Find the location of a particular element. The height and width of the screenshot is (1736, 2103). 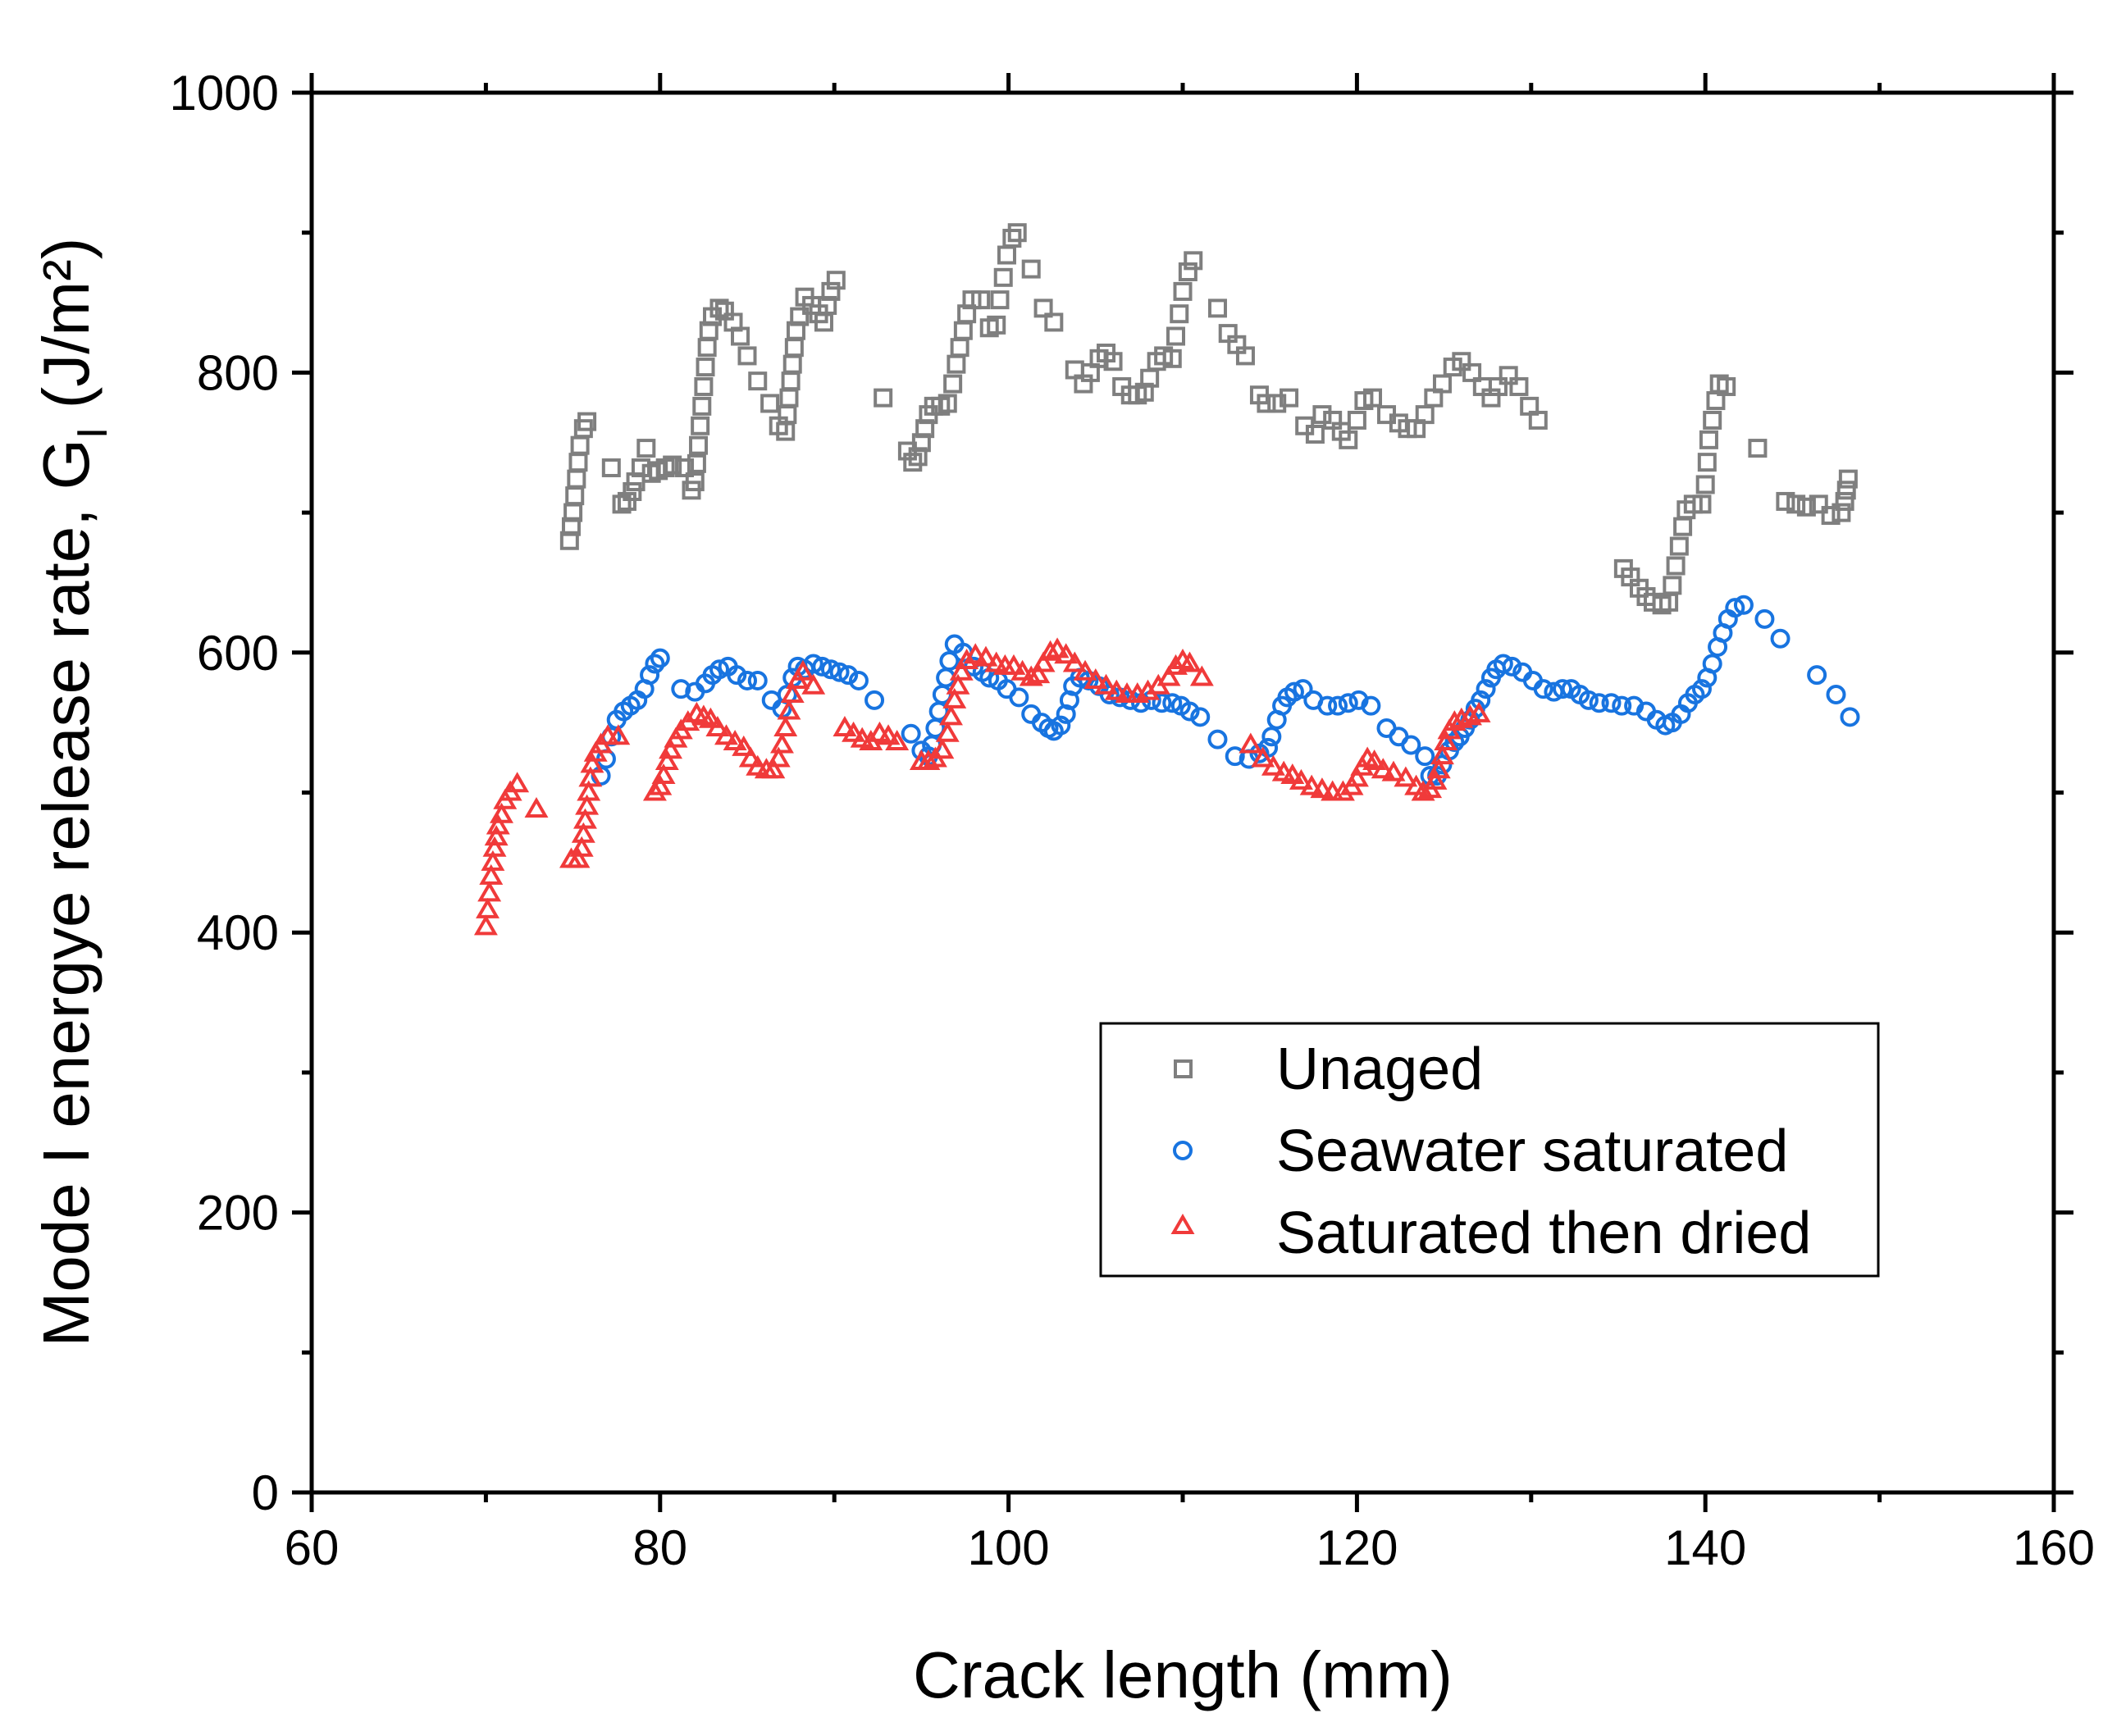

x-tick-label: 60 is located at coordinates (312, 1547).